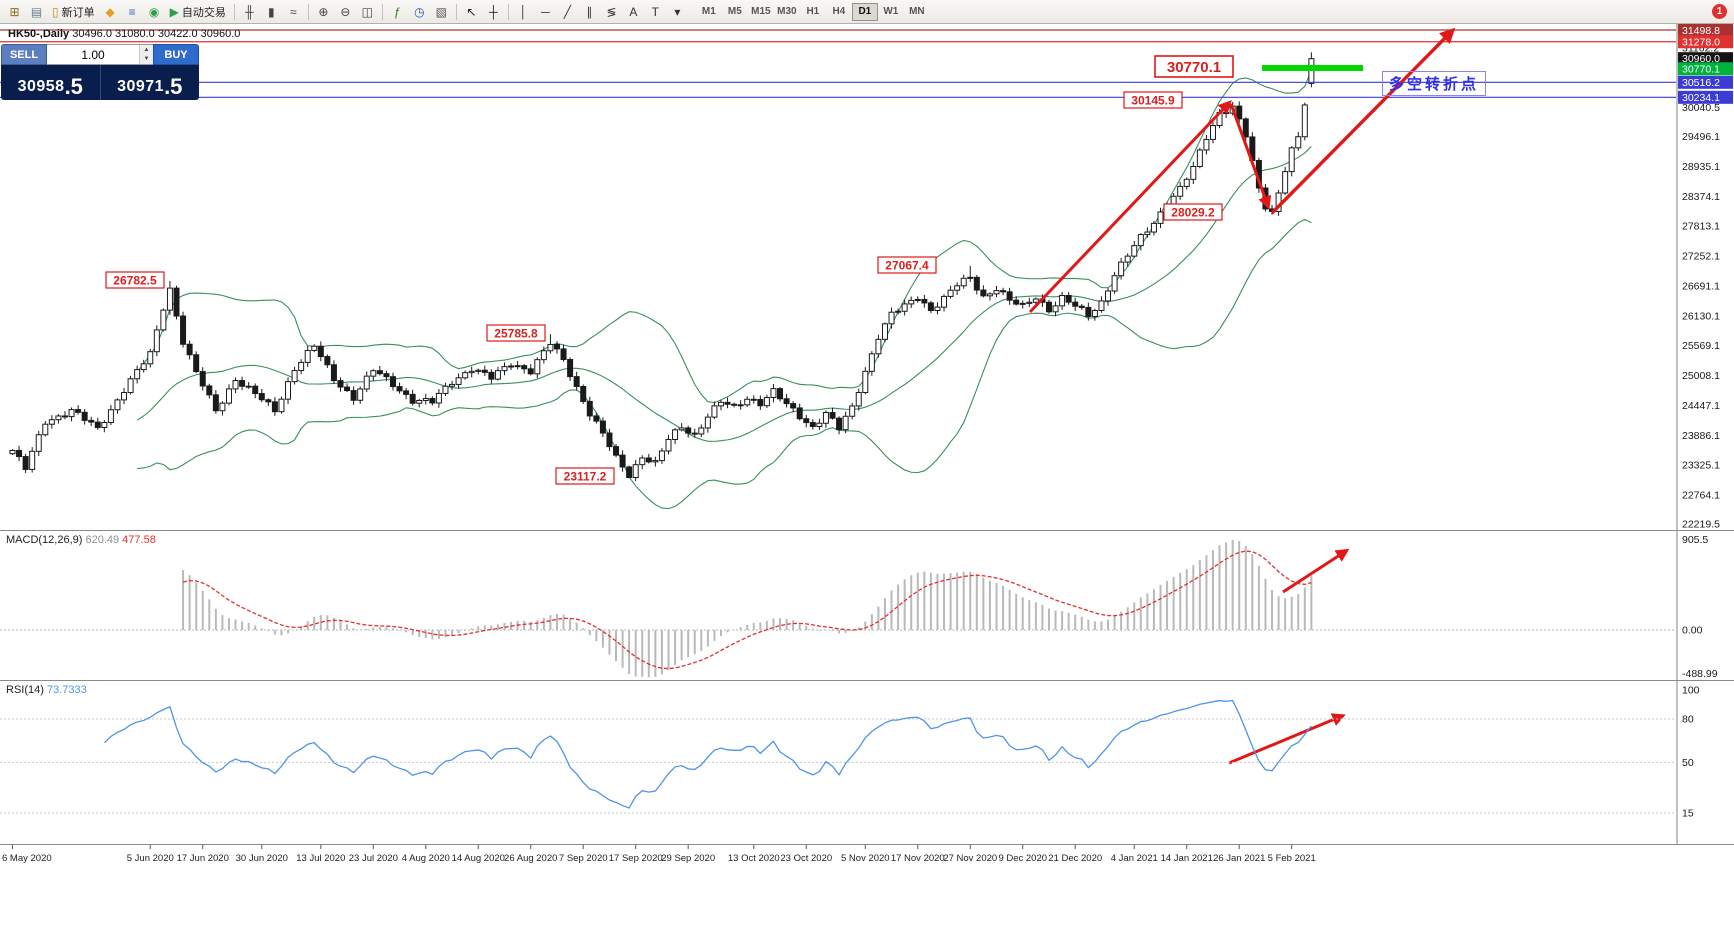 This screenshot has width=1734, height=943. I want to click on tile-windows-button: ◫, so click(367, 12).